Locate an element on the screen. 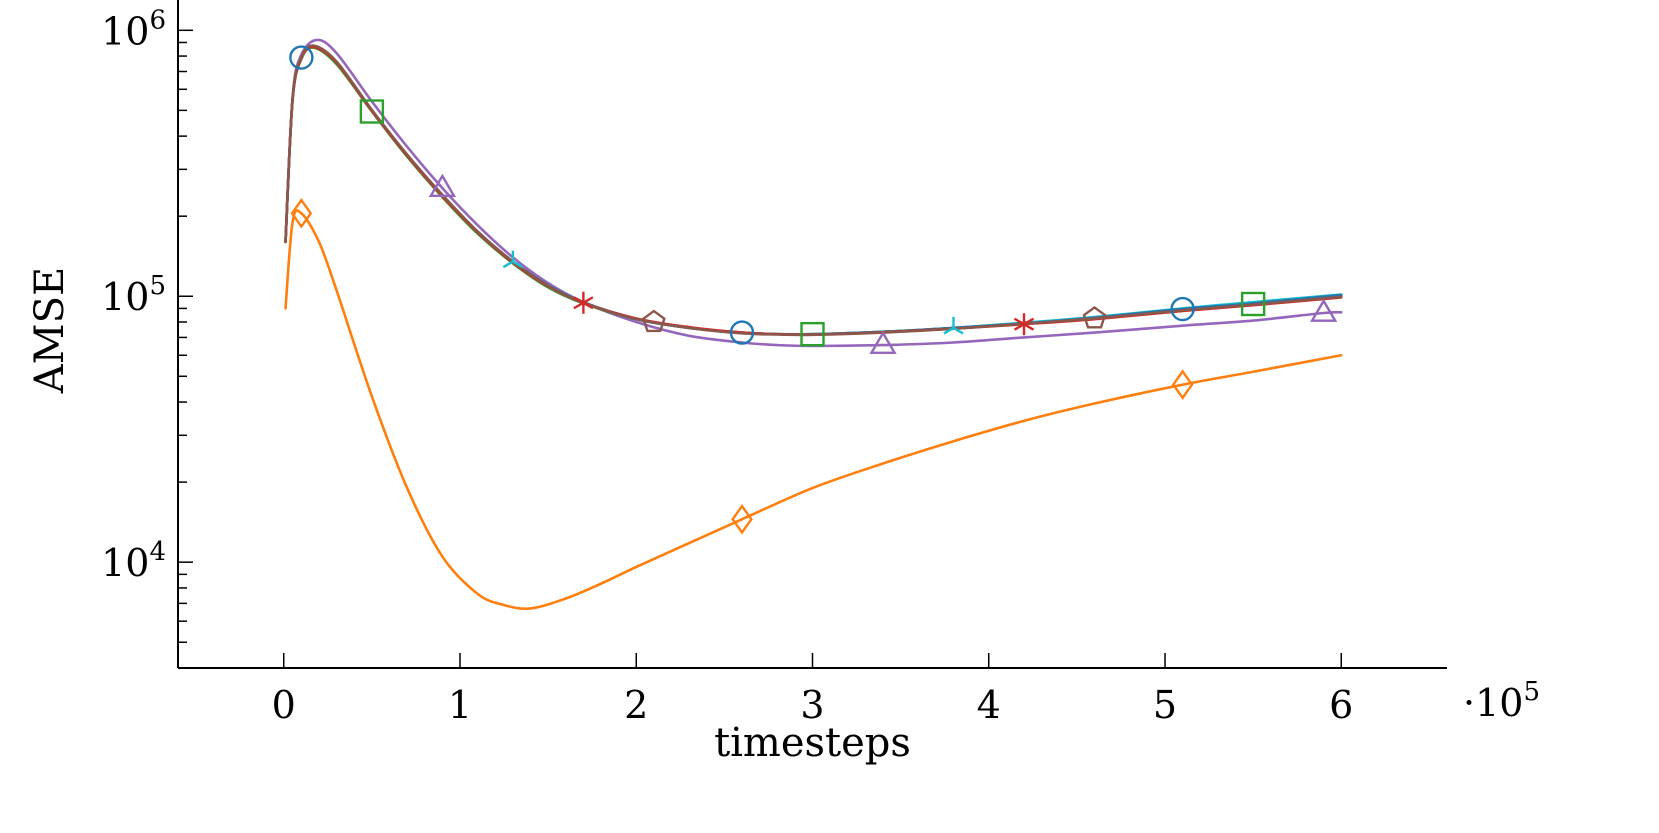 The image size is (1659, 833). y-tick-label-exp-1: 5 is located at coordinates (157, 286).